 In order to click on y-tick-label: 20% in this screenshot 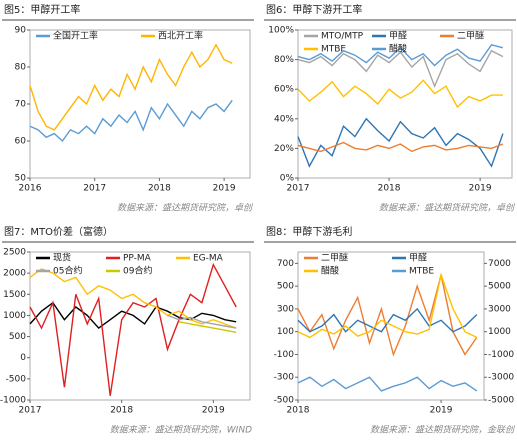, I will do `click(284, 149)`.